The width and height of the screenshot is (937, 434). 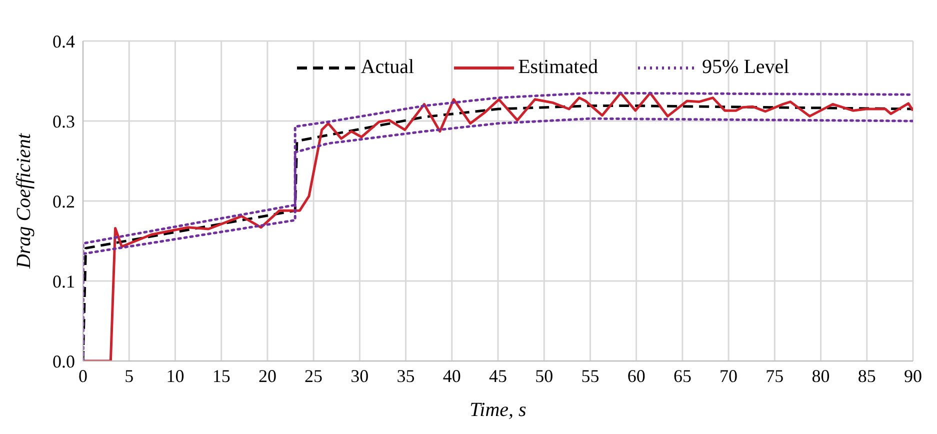 I want to click on x-tick-label: 30, so click(x=359, y=376).